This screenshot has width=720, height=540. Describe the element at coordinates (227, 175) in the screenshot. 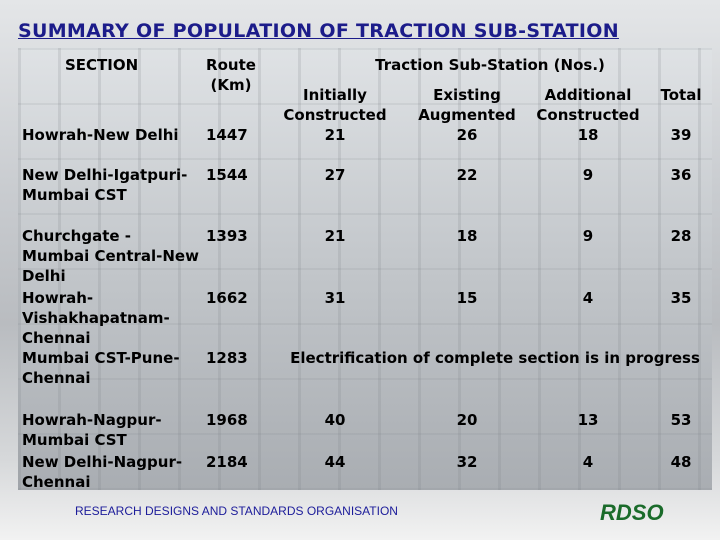

I see `route-km: 1544` at that location.